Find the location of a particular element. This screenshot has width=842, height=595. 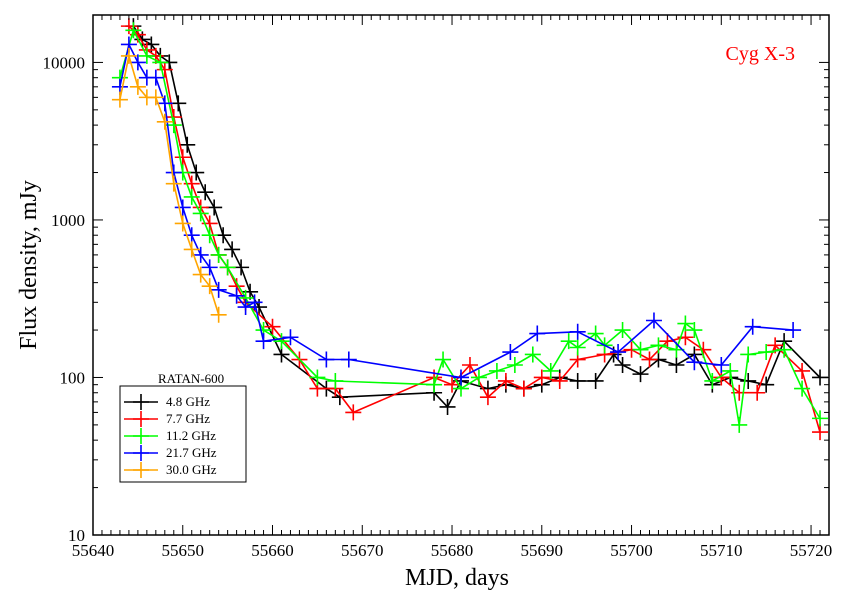

x-tick-label: 55670 is located at coordinates (362, 550).